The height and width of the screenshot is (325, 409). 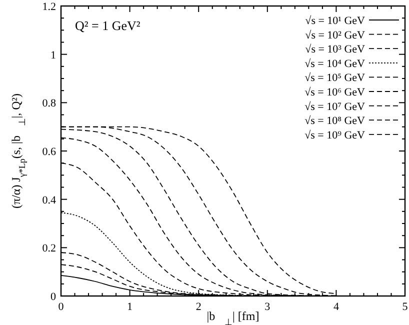 What do you see at coordinates (53, 55) in the screenshot?
I see `y-tick-label: 1` at bounding box center [53, 55].